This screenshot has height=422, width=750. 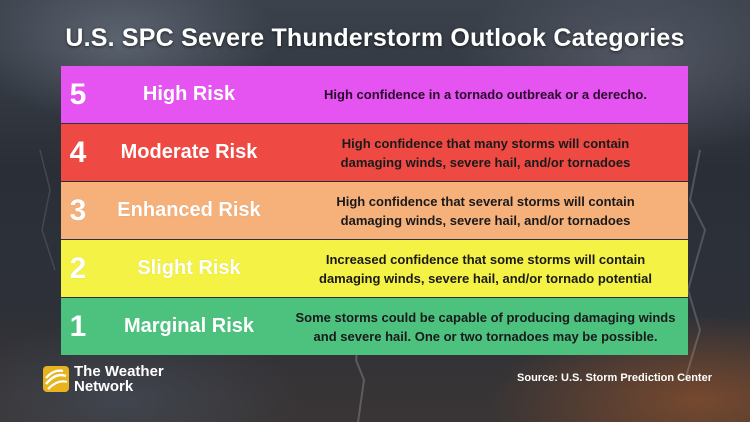 I want to click on risk-level-number: 3, so click(x=78, y=210).